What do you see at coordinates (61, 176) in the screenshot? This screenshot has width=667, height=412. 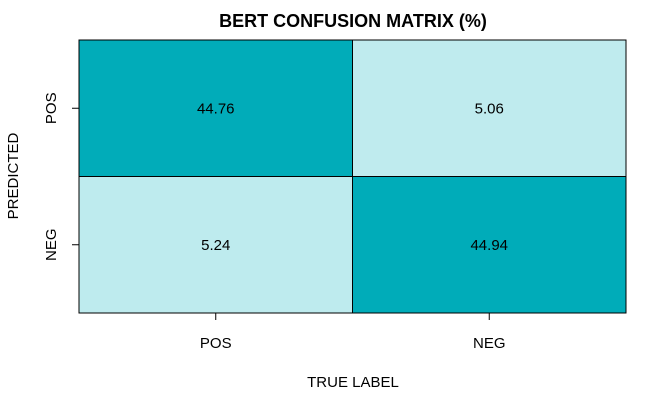 I see `y-axis-ticks: POS NEG` at bounding box center [61, 176].